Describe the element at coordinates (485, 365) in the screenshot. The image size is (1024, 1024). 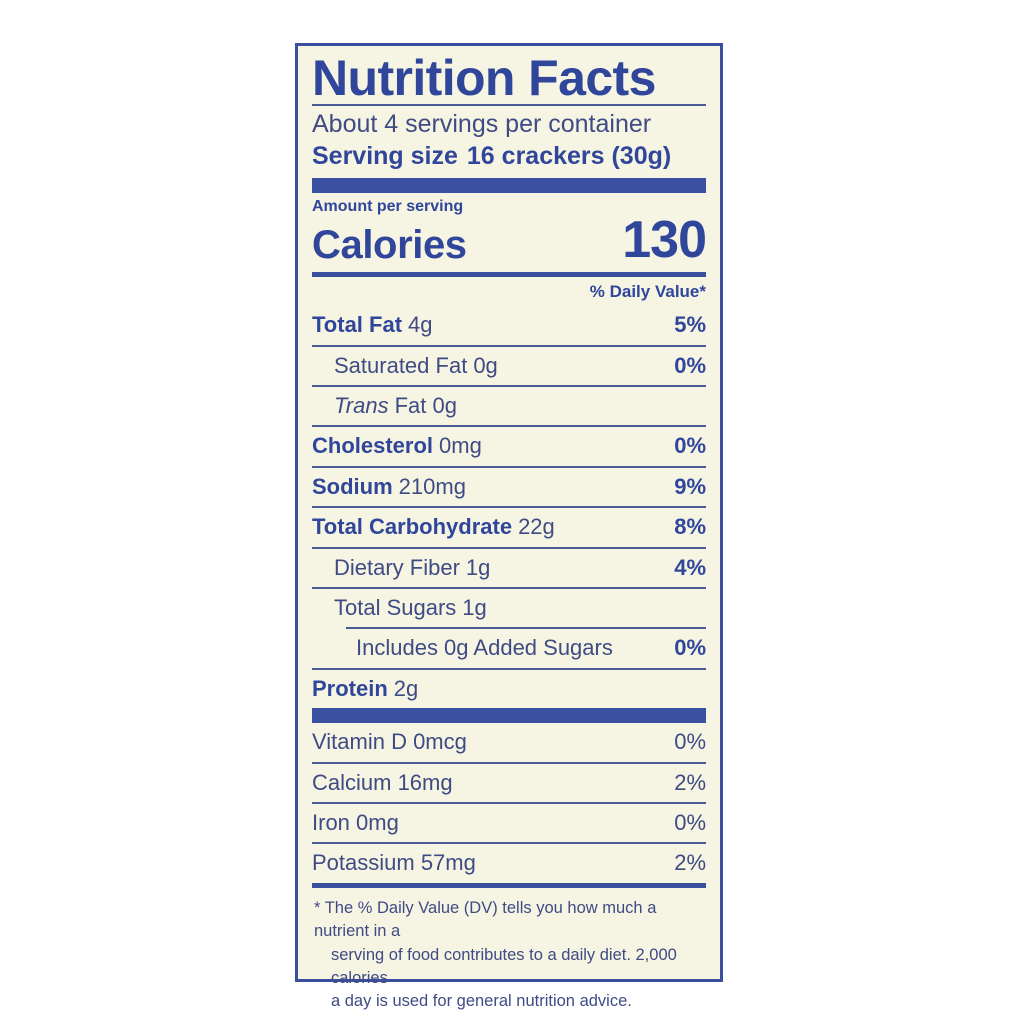
I see `nutrient-amount: 0g` at that location.